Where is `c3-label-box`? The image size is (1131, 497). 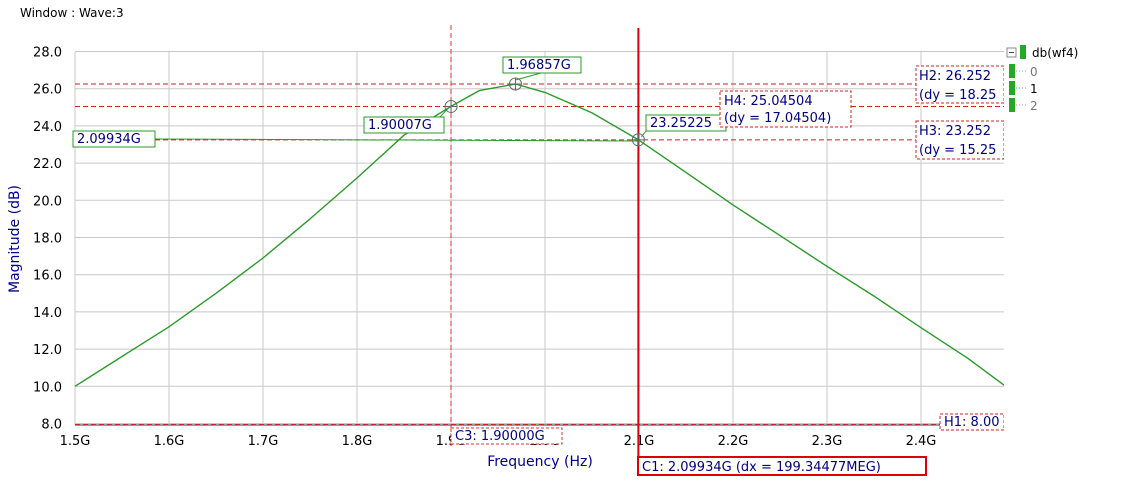
c3-label-box is located at coordinates (506, 436).